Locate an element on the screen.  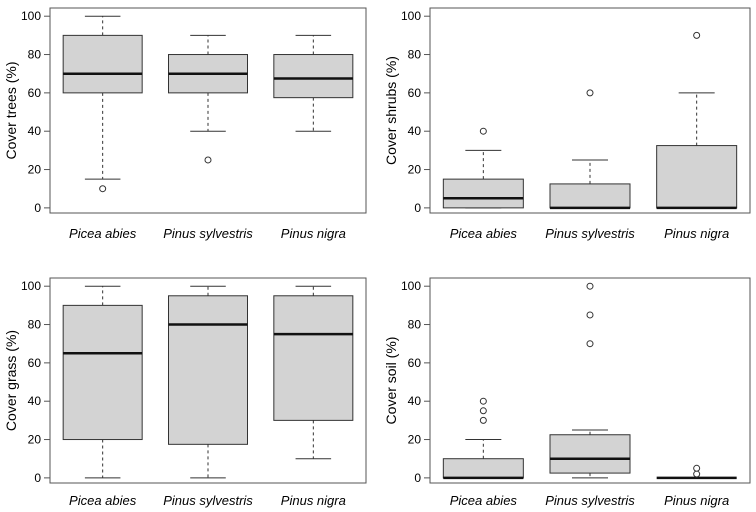
y-axis-title: Cover trees (%) is located at coordinates (11, 110).